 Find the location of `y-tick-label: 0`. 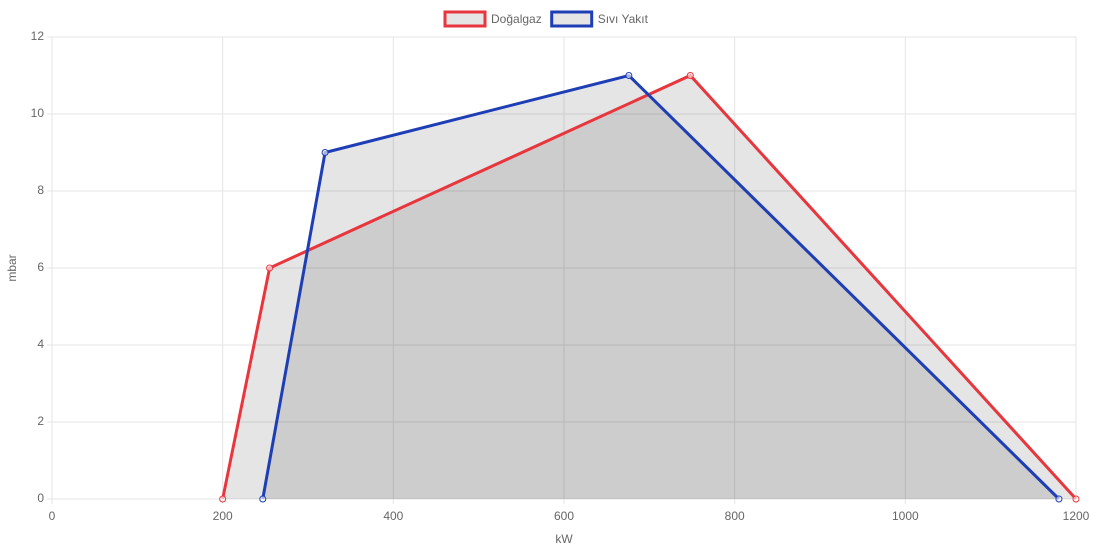

y-tick-label: 0 is located at coordinates (40, 498).